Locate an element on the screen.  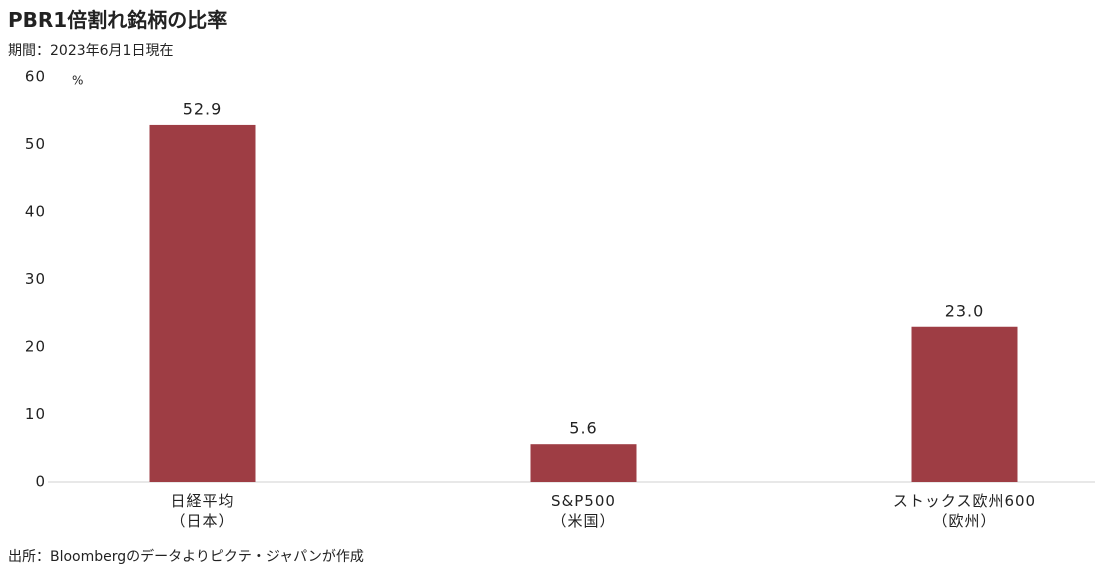
x-tick-label: S&P500 （米国） is located at coordinates (583, 511).